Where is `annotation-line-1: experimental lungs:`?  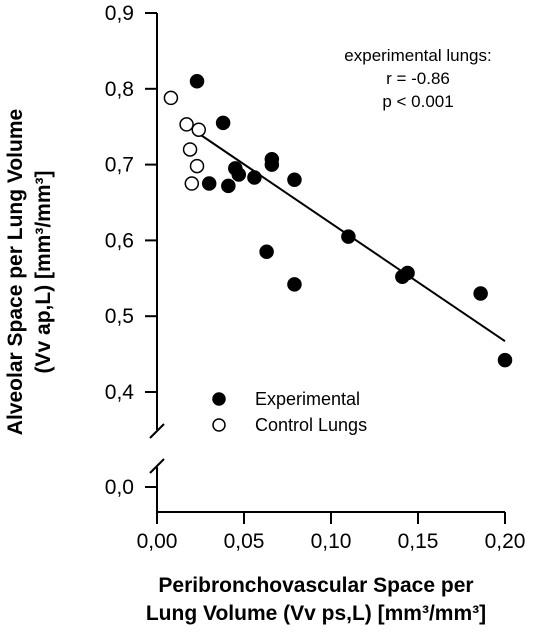
annotation-line-1: experimental lungs: is located at coordinates (417, 55).